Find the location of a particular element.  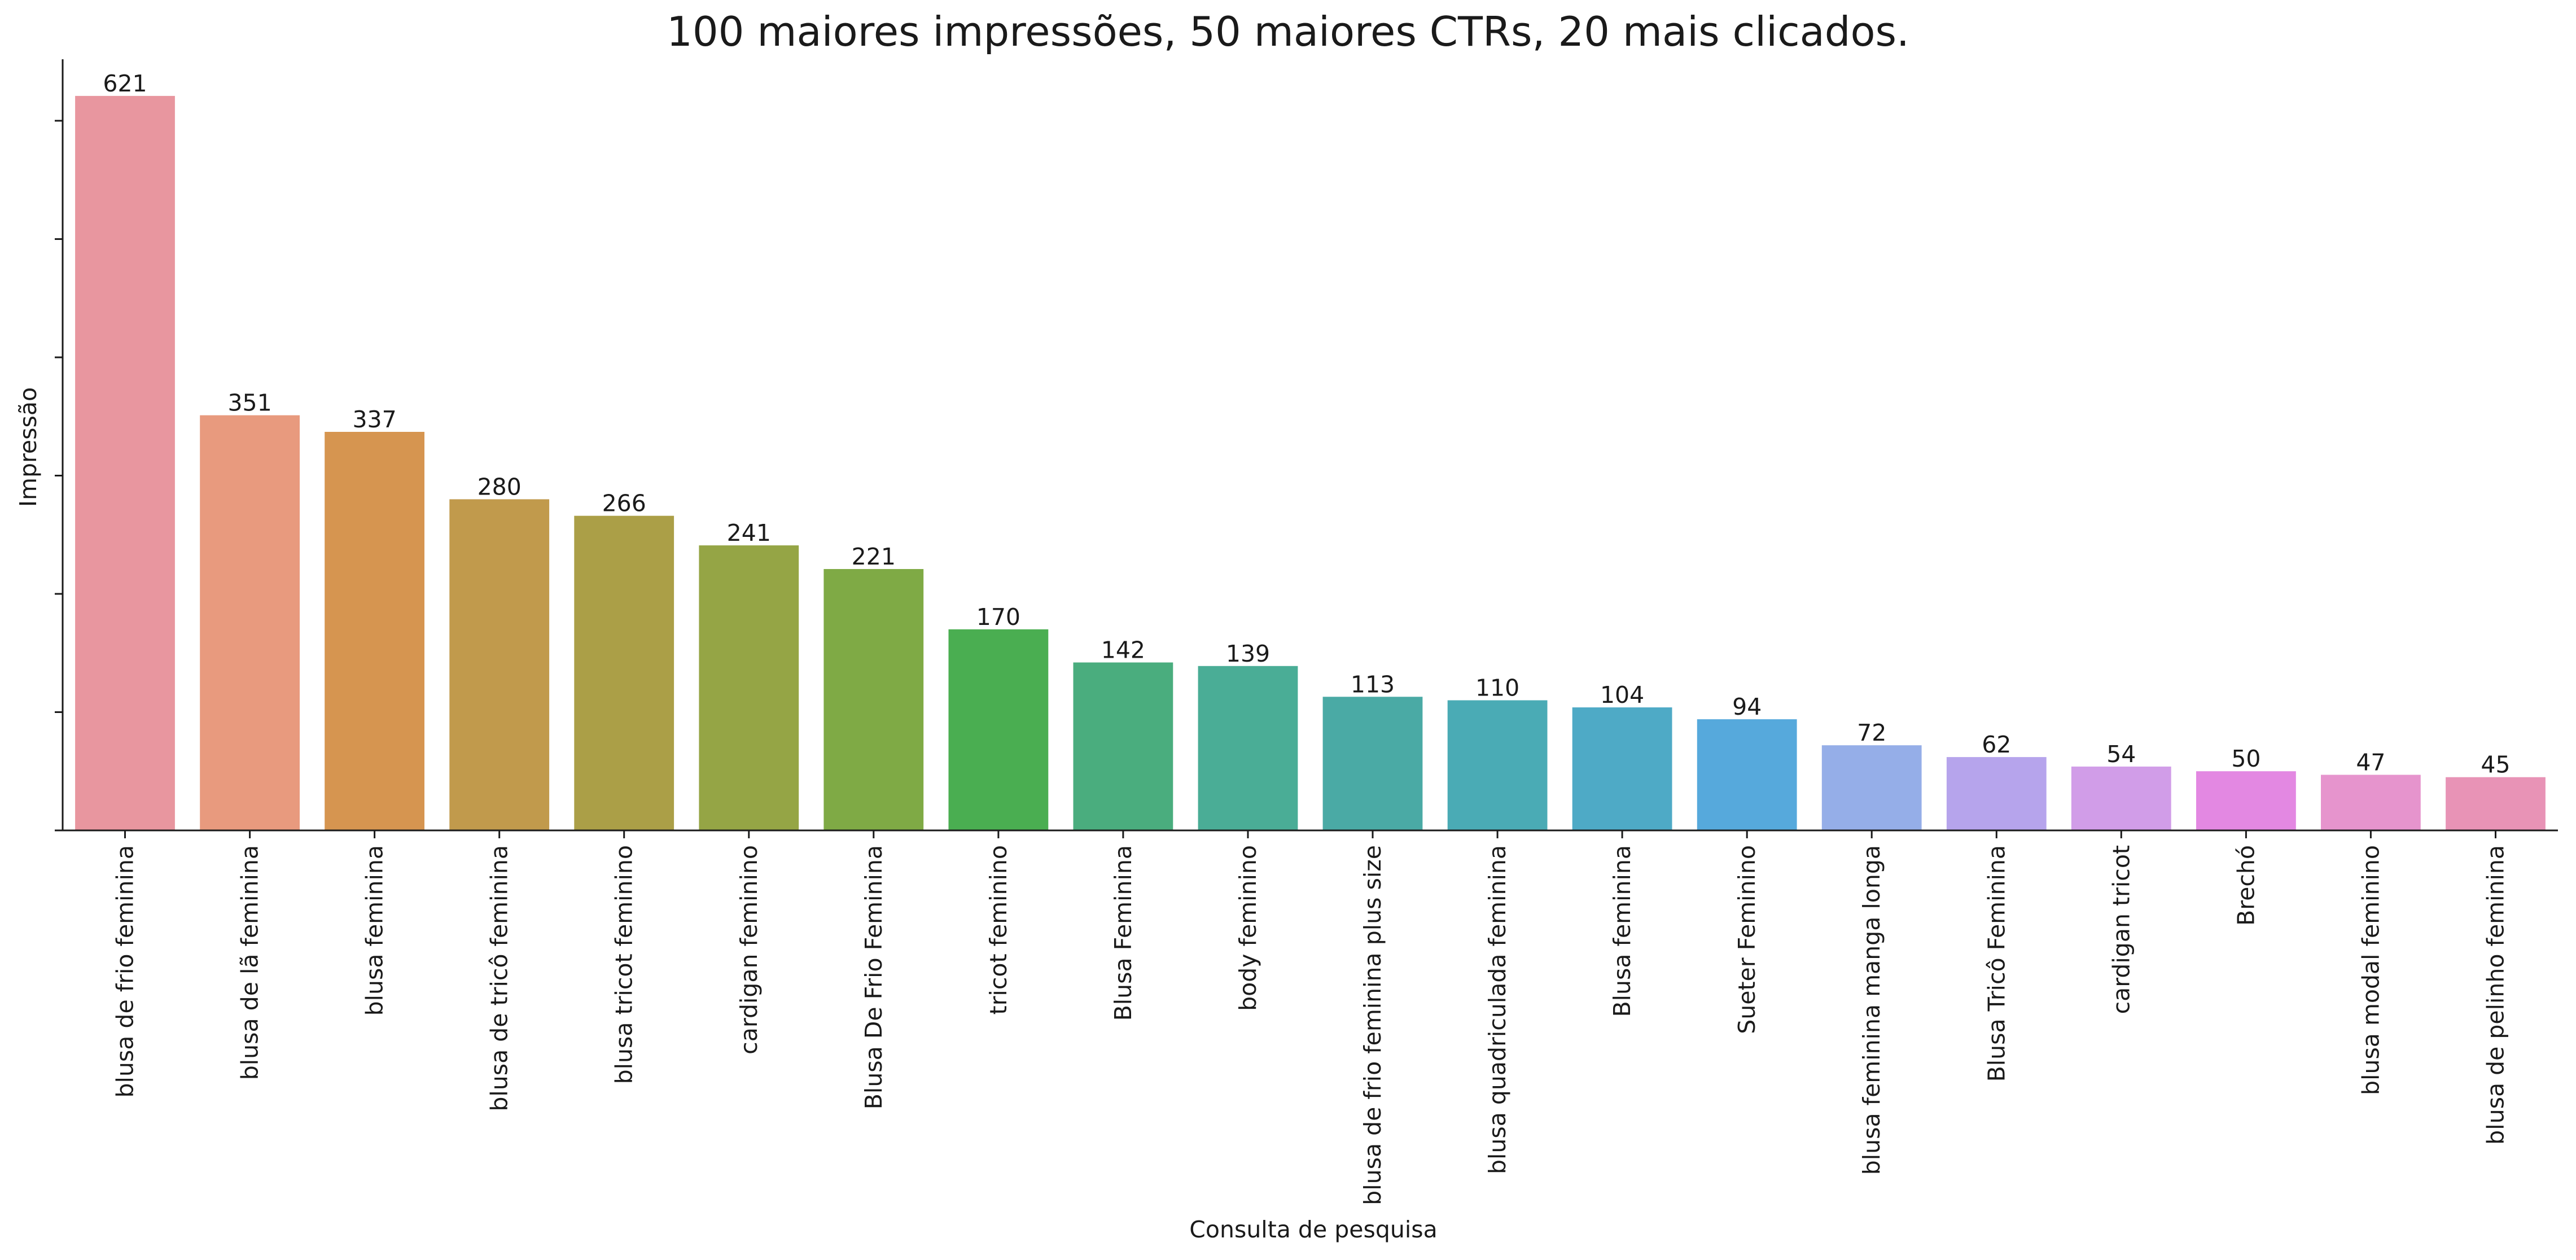

x-tick-label: cardigan feminino is located at coordinates (749, 950).